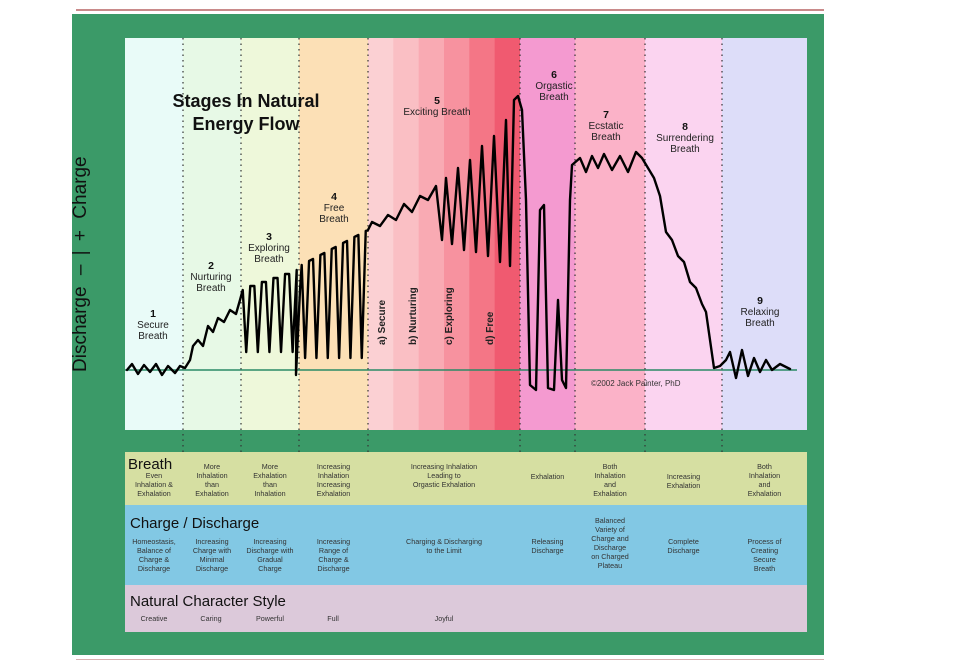 The image size is (974, 672). I want to click on charge-cell-4: Increasing, so click(333, 541).